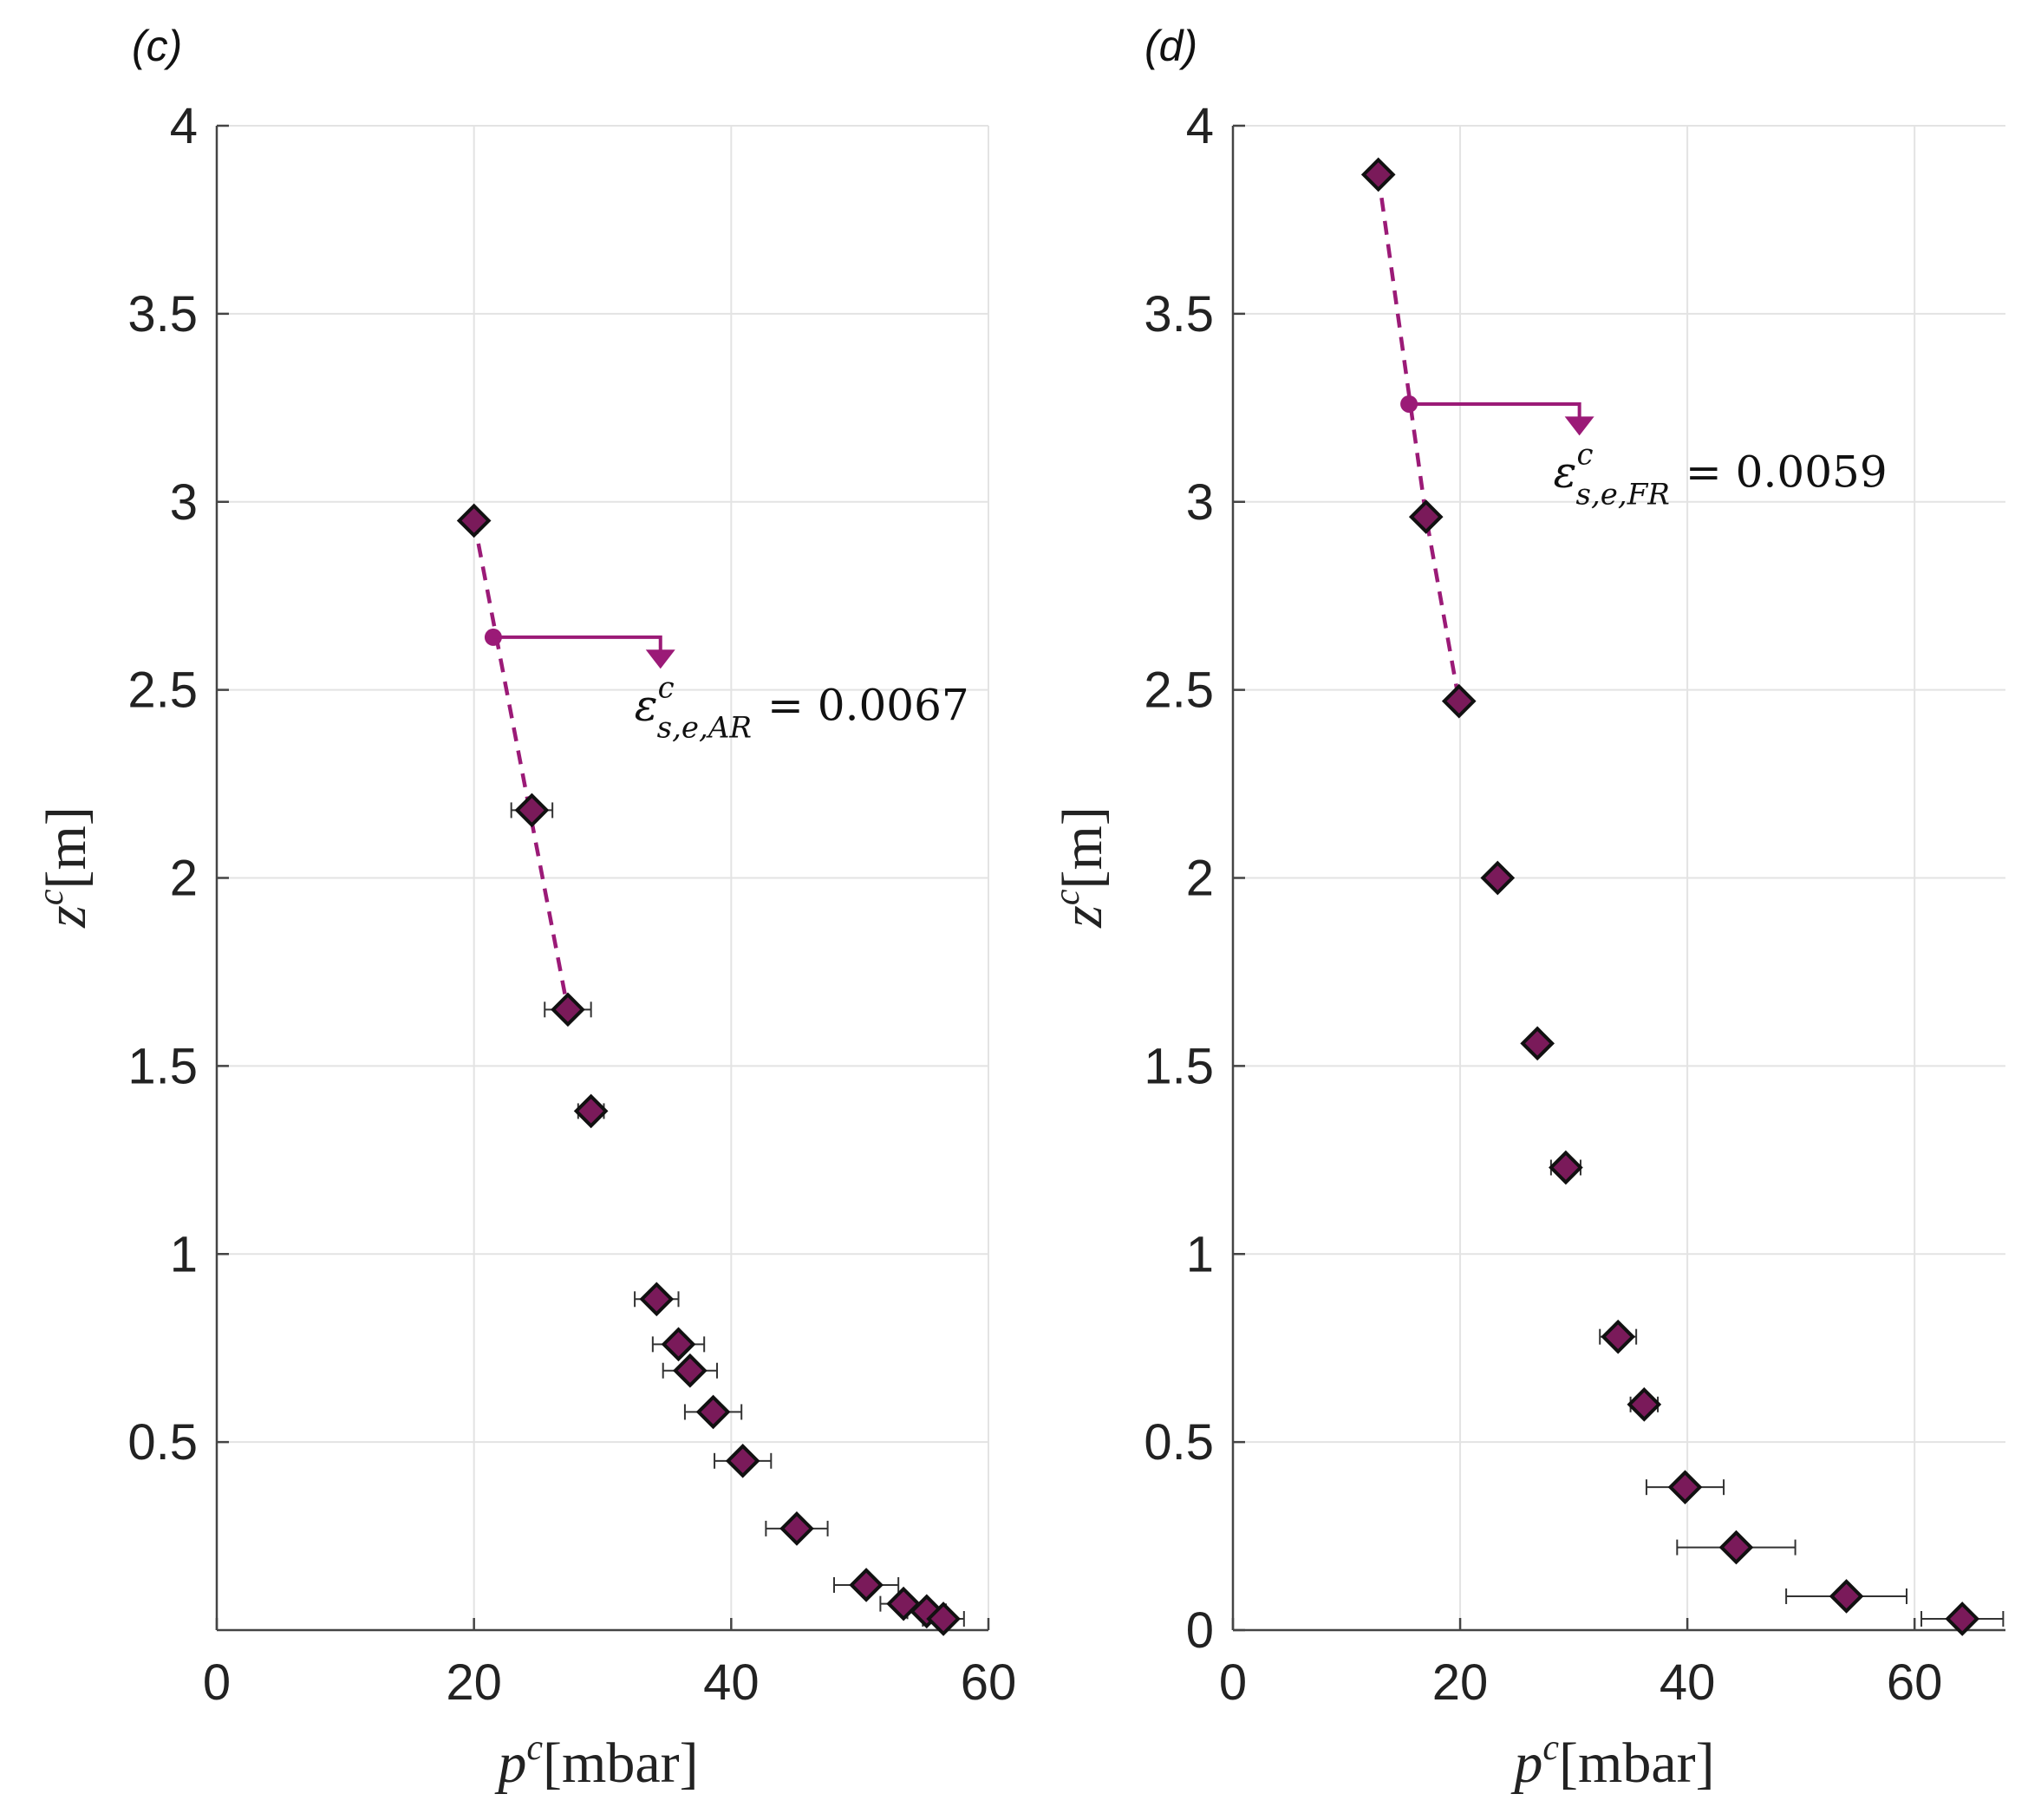  Describe the element at coordinates (802, 707) in the screenshot. I see `annotation-label-c: εc s,e,AR = 0.0067` at that location.